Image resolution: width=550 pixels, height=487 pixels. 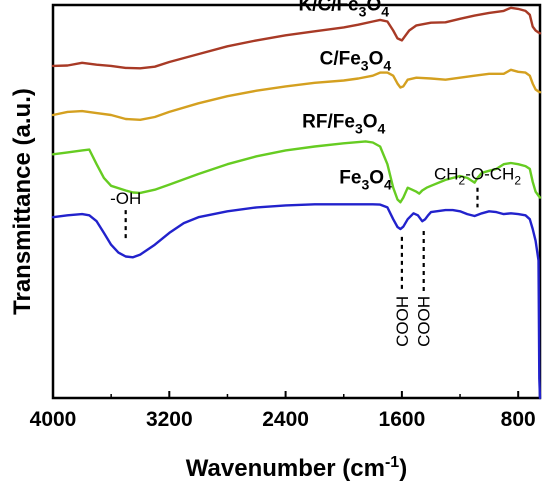 I want to click on y-axis-title: Transmittance (a.u.), so click(x=22, y=201).